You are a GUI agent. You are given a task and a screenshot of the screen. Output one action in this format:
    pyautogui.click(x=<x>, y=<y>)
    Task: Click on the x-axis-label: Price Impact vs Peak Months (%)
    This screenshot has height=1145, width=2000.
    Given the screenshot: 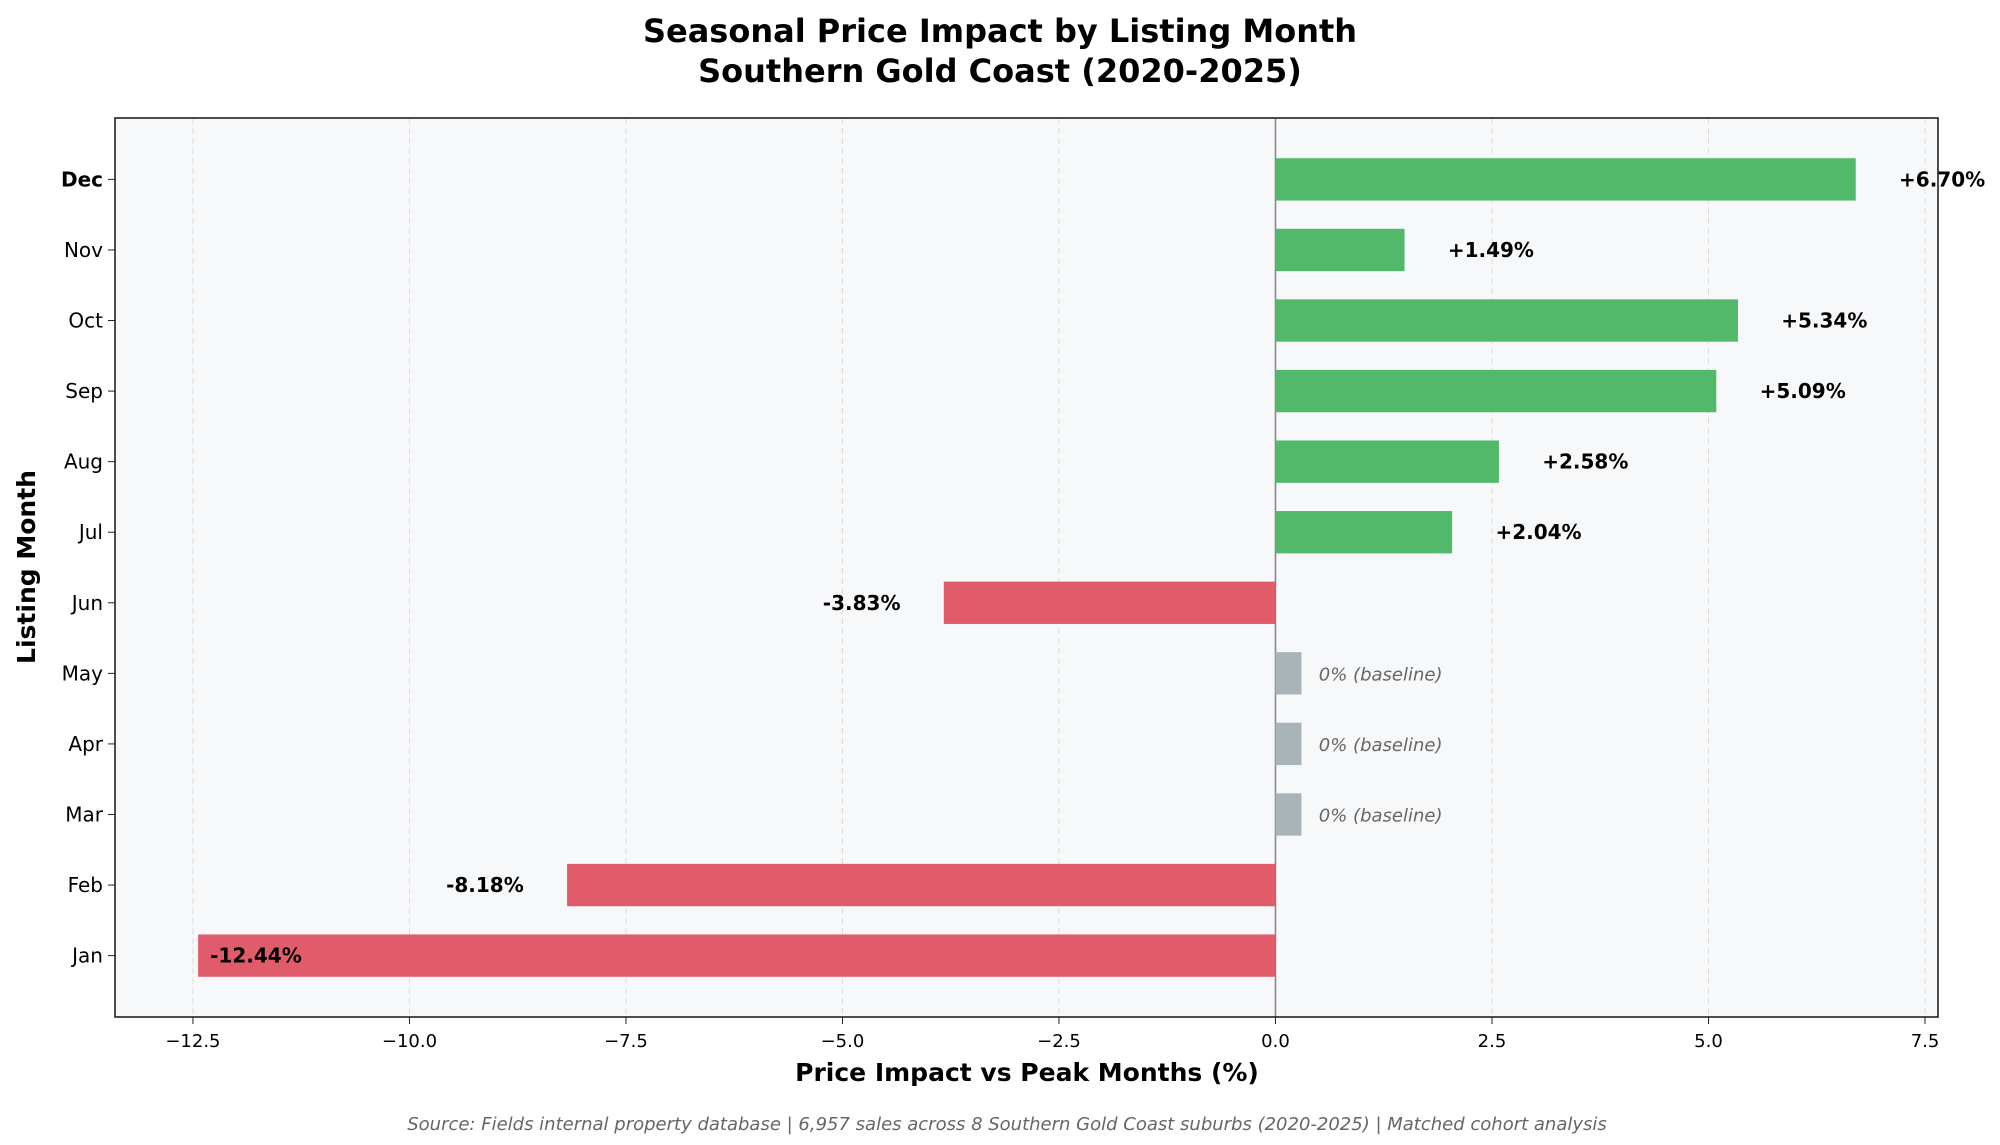 What is the action you would take?
    pyautogui.click(x=1027, y=1072)
    